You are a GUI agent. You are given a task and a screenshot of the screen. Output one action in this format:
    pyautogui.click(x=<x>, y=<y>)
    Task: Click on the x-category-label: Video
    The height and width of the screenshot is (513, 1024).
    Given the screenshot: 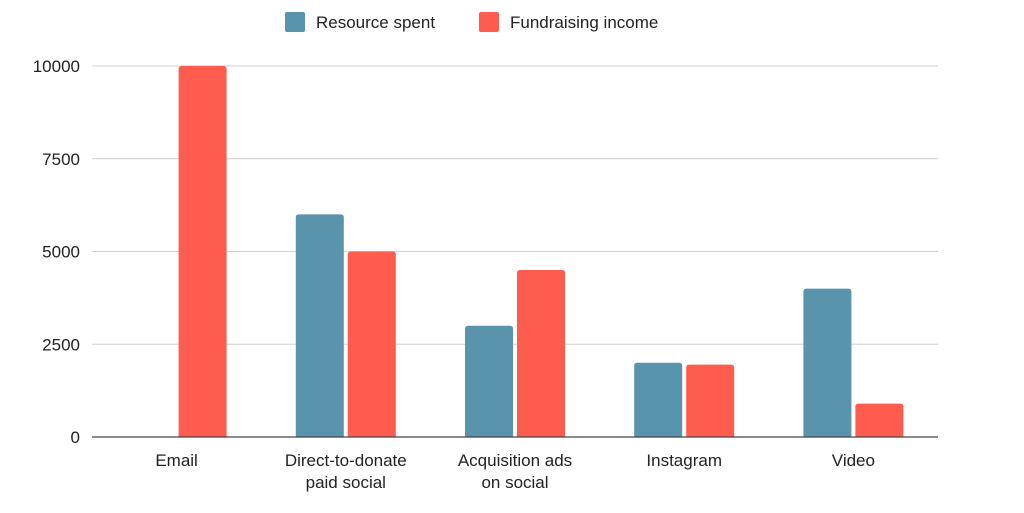 What is the action you would take?
    pyautogui.click(x=853, y=460)
    